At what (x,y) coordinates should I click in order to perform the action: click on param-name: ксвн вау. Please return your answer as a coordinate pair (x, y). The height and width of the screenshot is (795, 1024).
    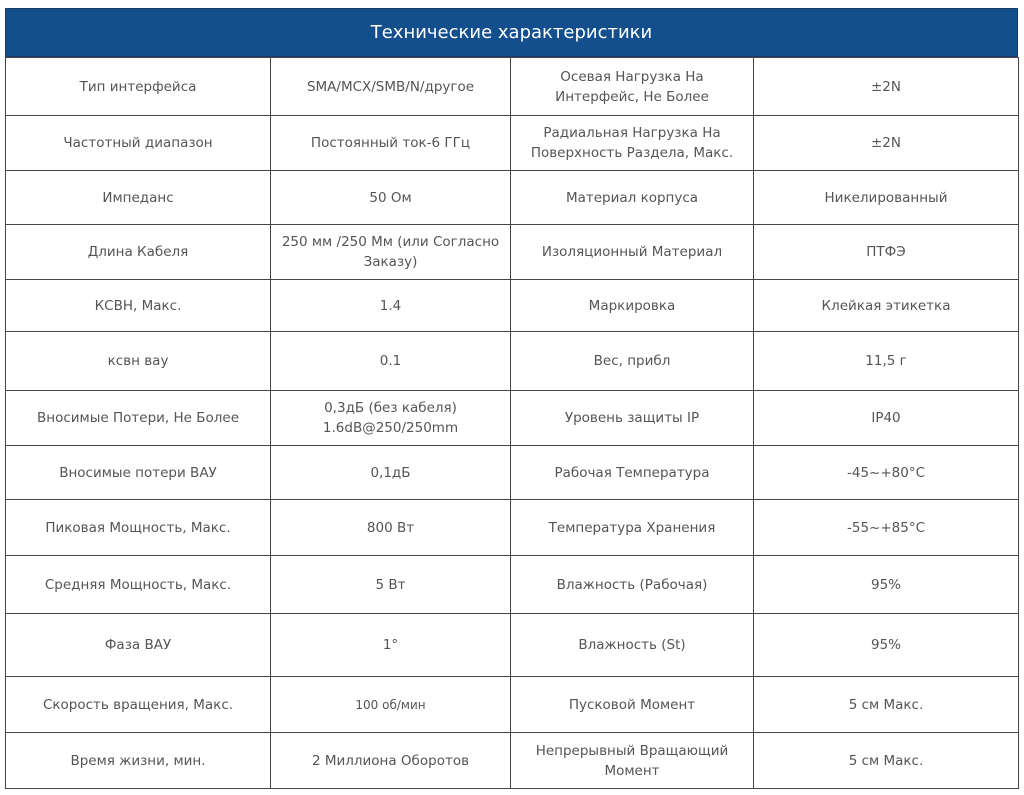
    Looking at the image, I should click on (138, 361).